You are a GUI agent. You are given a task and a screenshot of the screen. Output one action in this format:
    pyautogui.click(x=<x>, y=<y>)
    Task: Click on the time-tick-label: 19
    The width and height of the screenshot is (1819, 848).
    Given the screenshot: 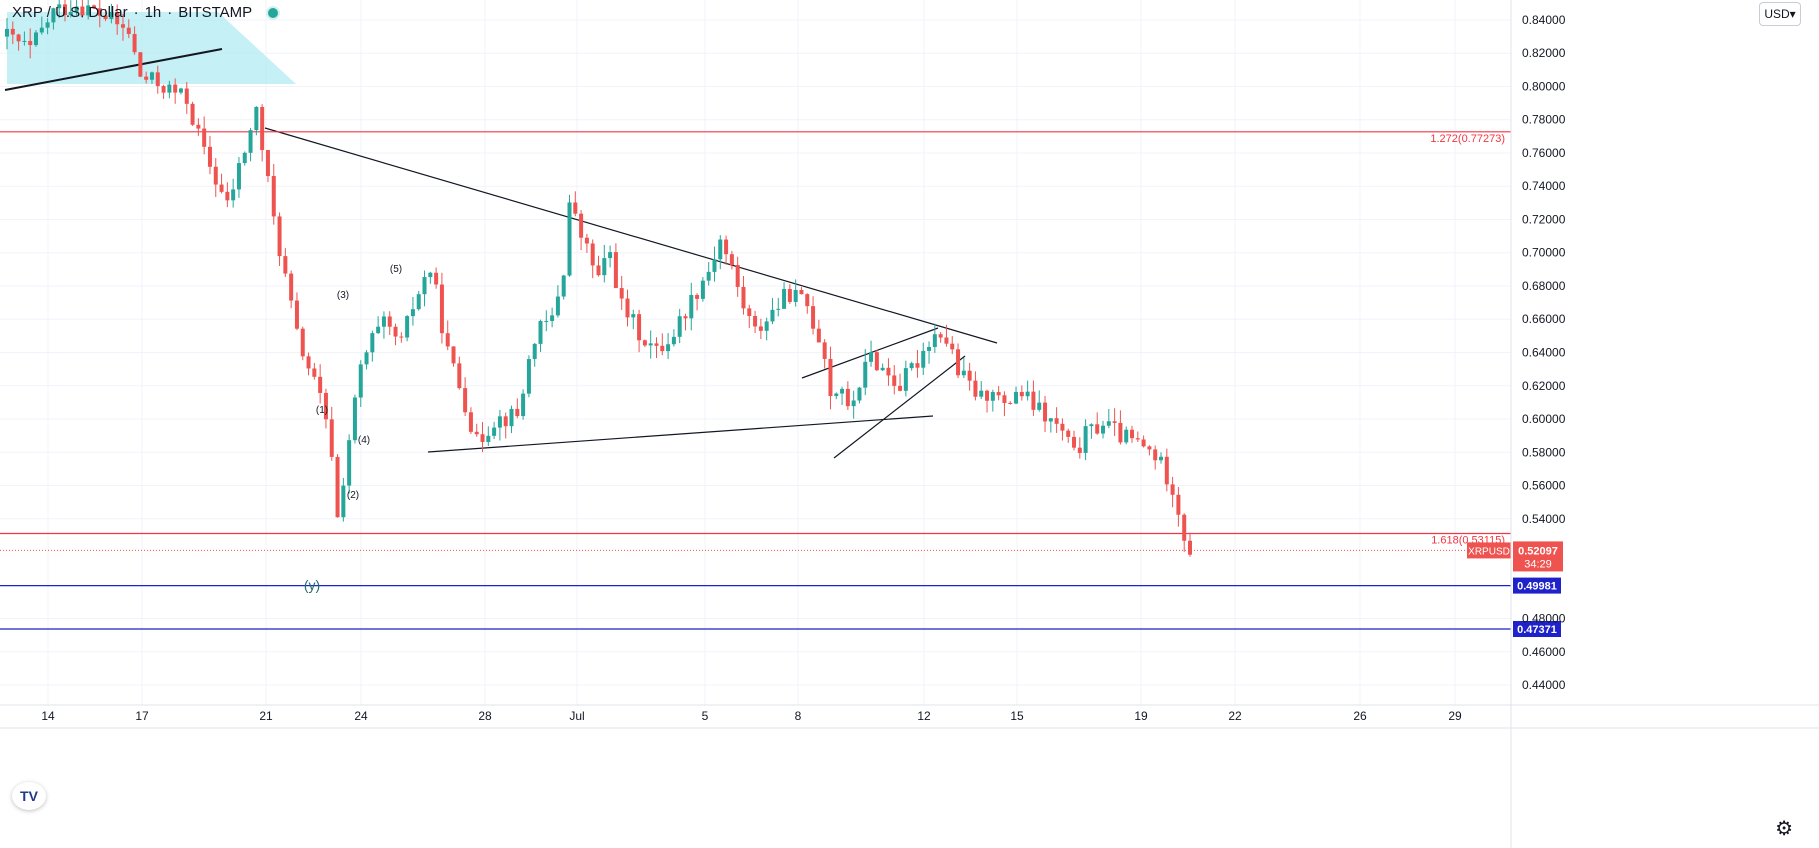 What is the action you would take?
    pyautogui.click(x=1141, y=716)
    